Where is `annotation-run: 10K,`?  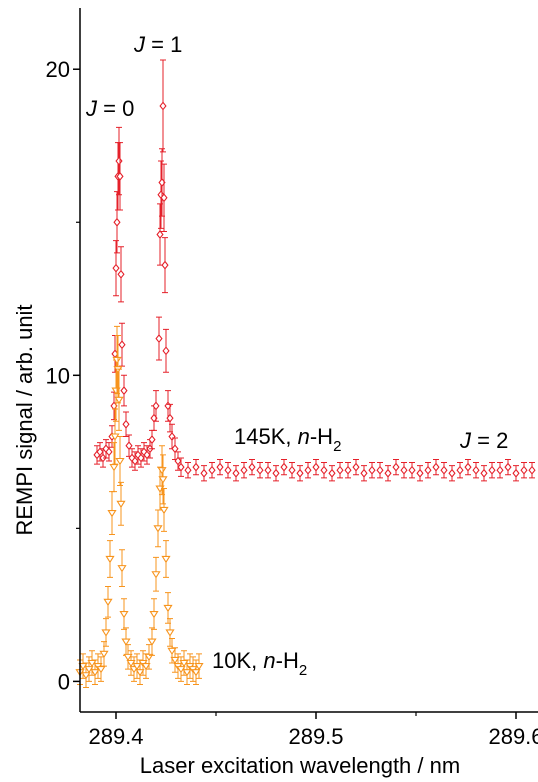 annotation-run: 10K, is located at coordinates (237, 660).